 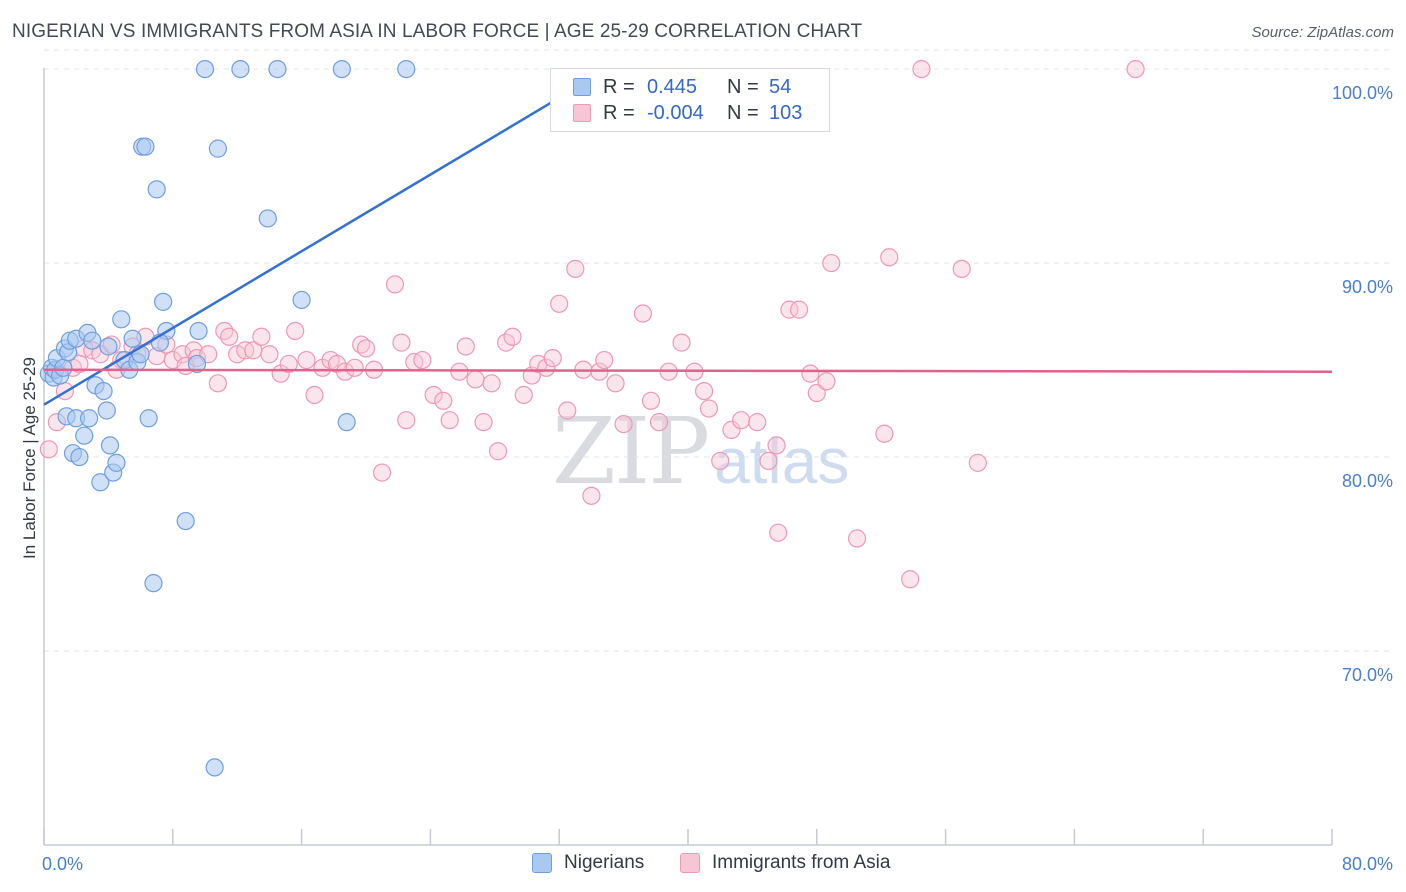 What do you see at coordinates (1362, 93) in the screenshot?
I see `y-tick-label: 100.0%` at bounding box center [1362, 93].